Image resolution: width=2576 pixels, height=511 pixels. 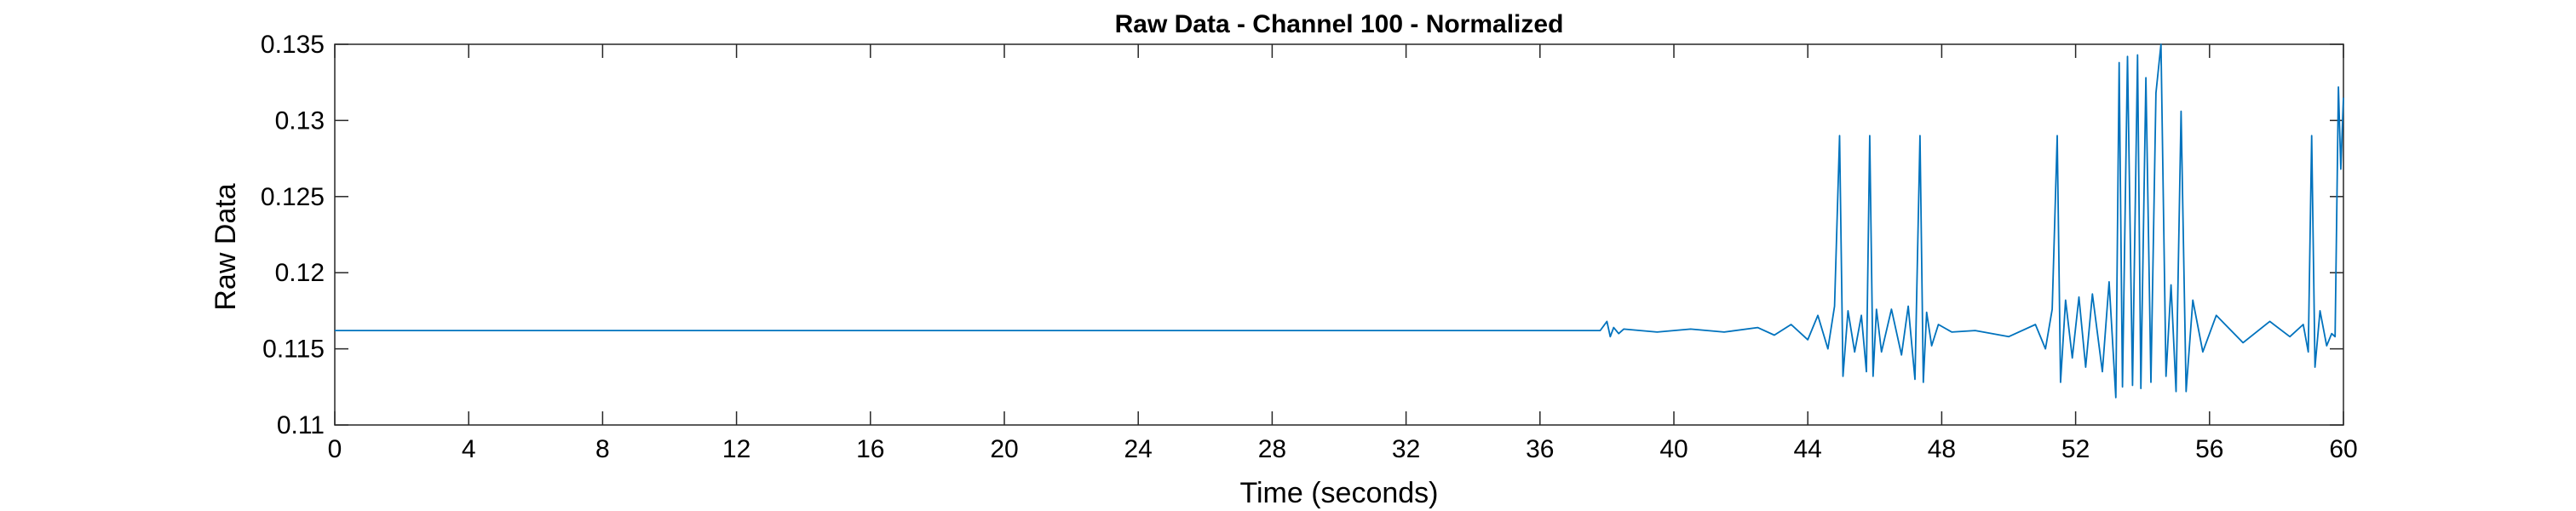 I want to click on y-tick-label: 0.125, so click(x=293, y=197).